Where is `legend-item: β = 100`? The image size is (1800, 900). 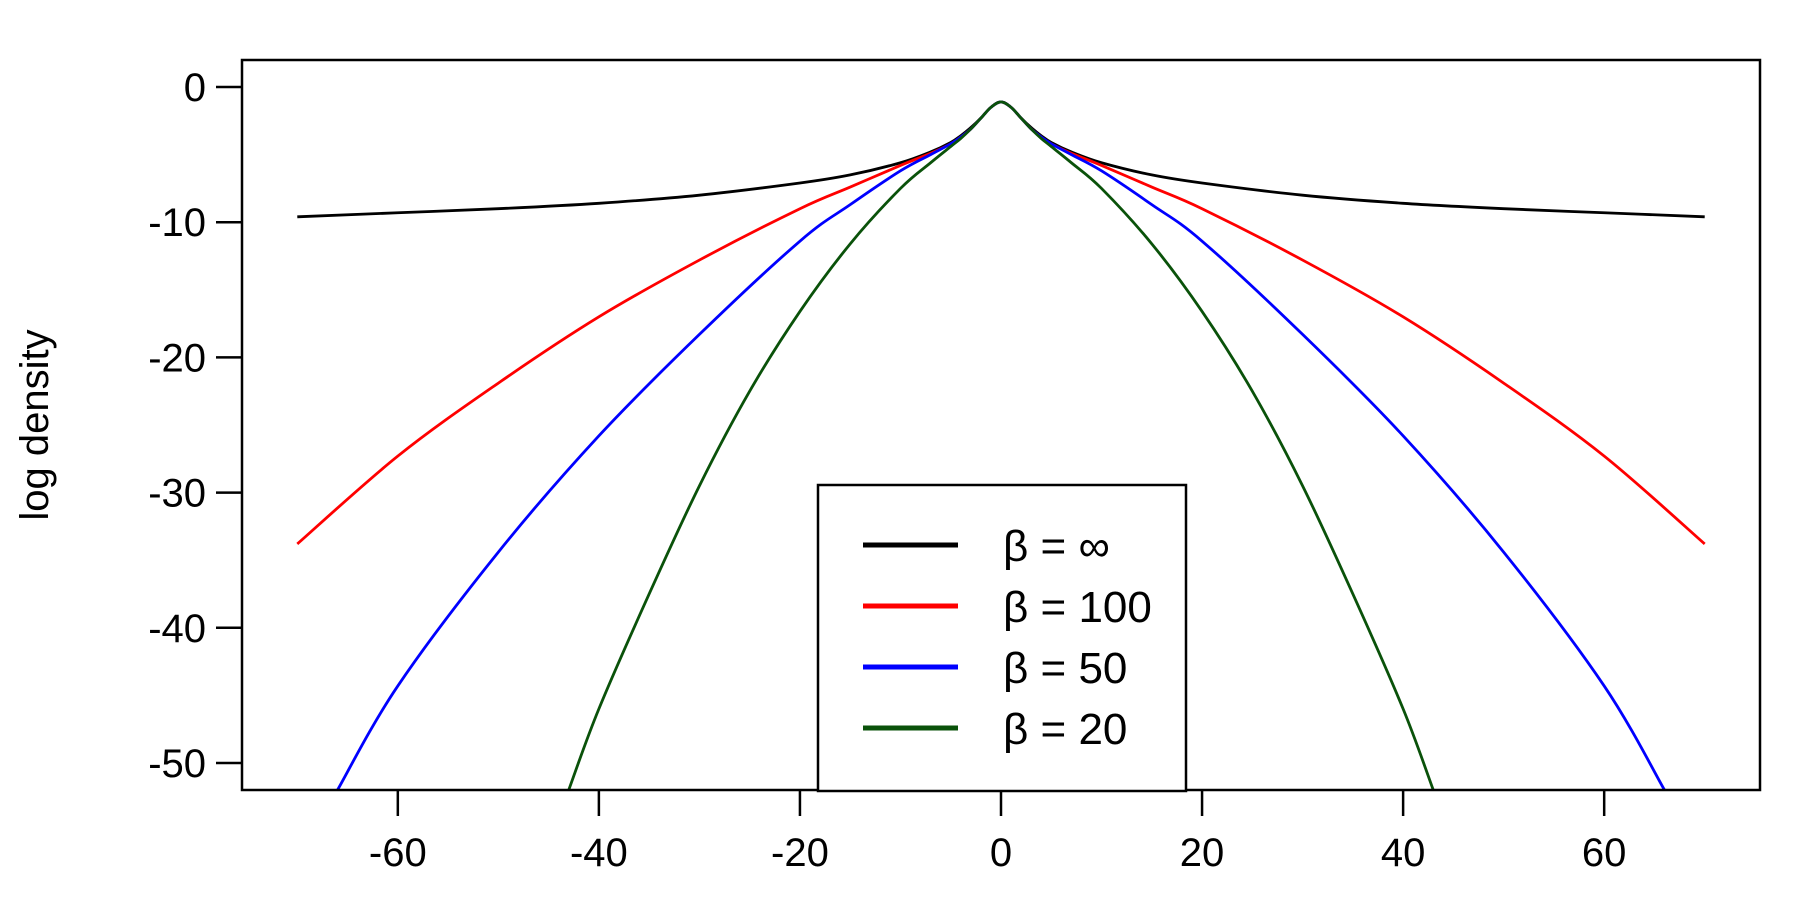 legend-item: β = 100 is located at coordinates (1007, 607).